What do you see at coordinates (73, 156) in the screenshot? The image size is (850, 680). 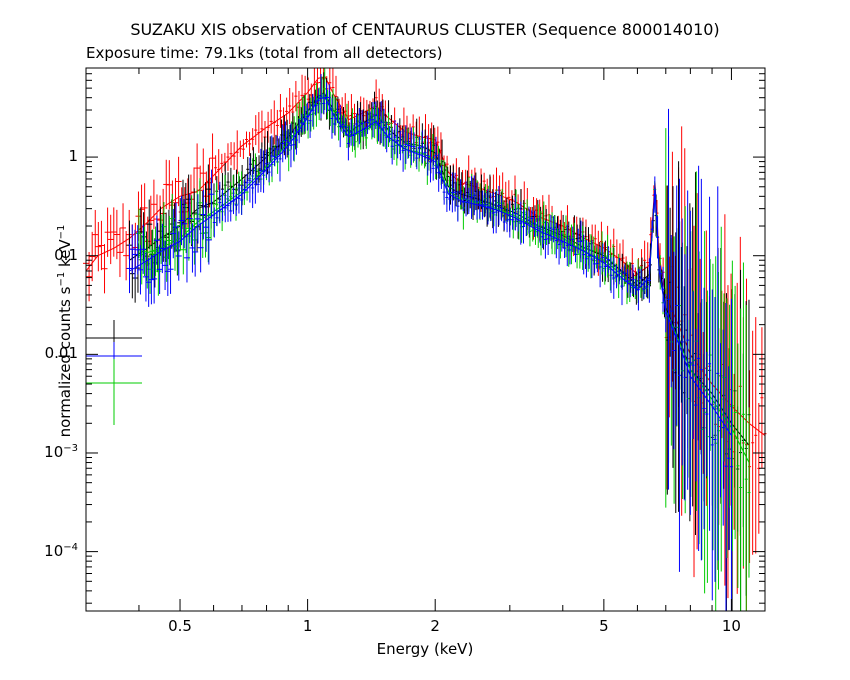 I see `y-tick-label: 1` at bounding box center [73, 156].